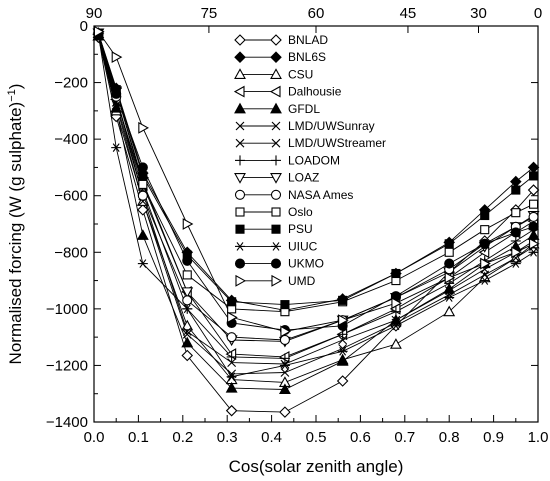 This screenshot has height=481, width=550. I want to click on y-axis-title: Normalised forcing (W (g sulphate)−1), so click(15, 224).